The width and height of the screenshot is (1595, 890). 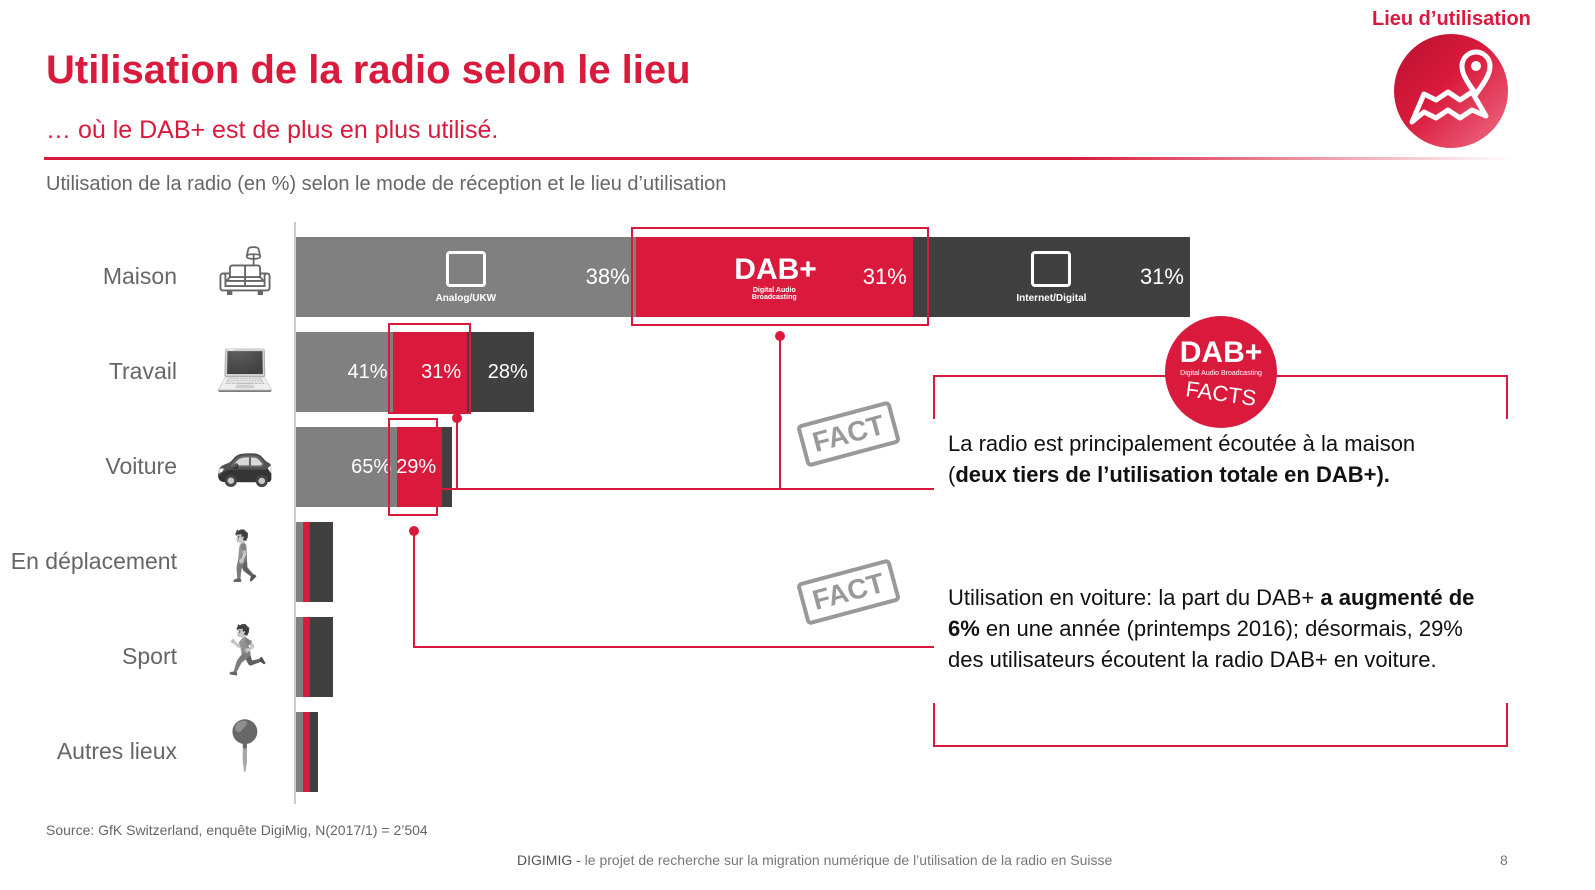 I want to click on bar-segment-internet-digital: 31%, so click(x=1051, y=277).